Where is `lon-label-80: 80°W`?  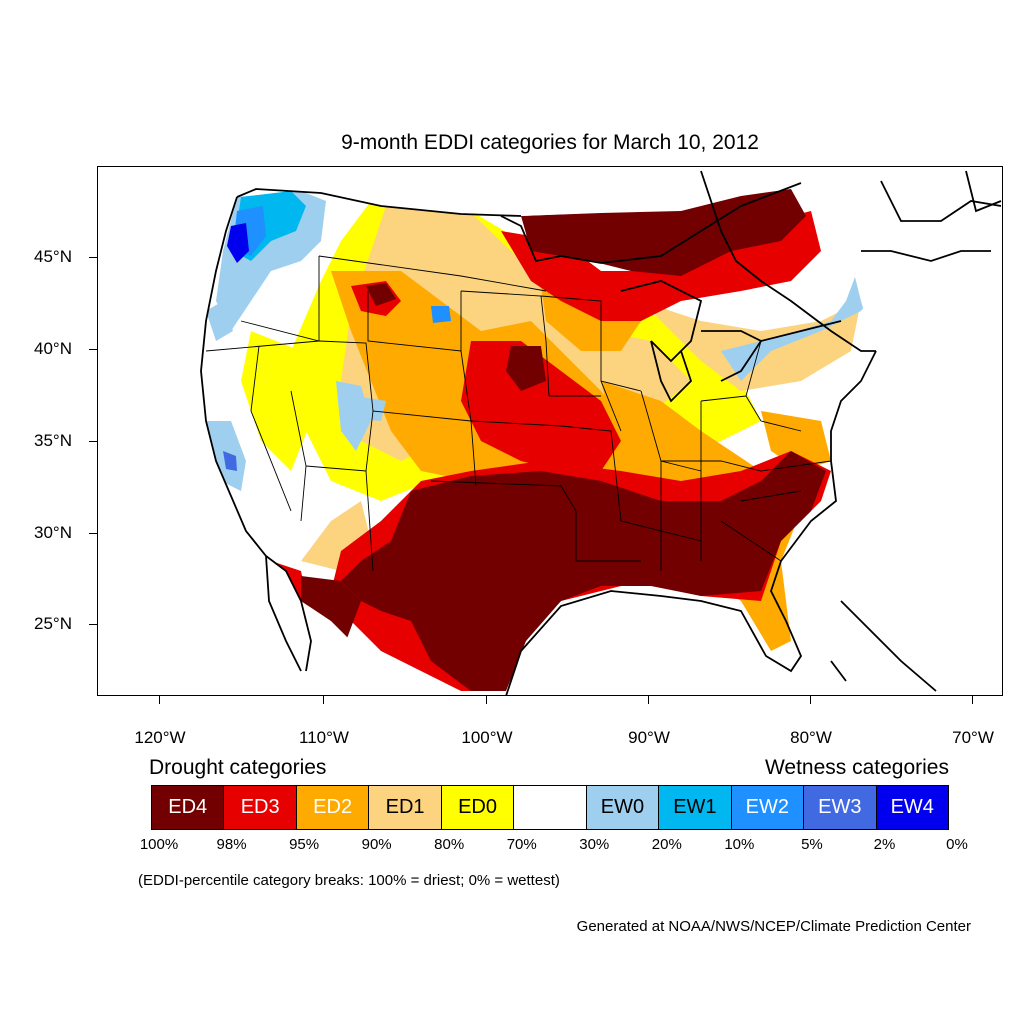
lon-label-80: 80°W is located at coordinates (811, 737).